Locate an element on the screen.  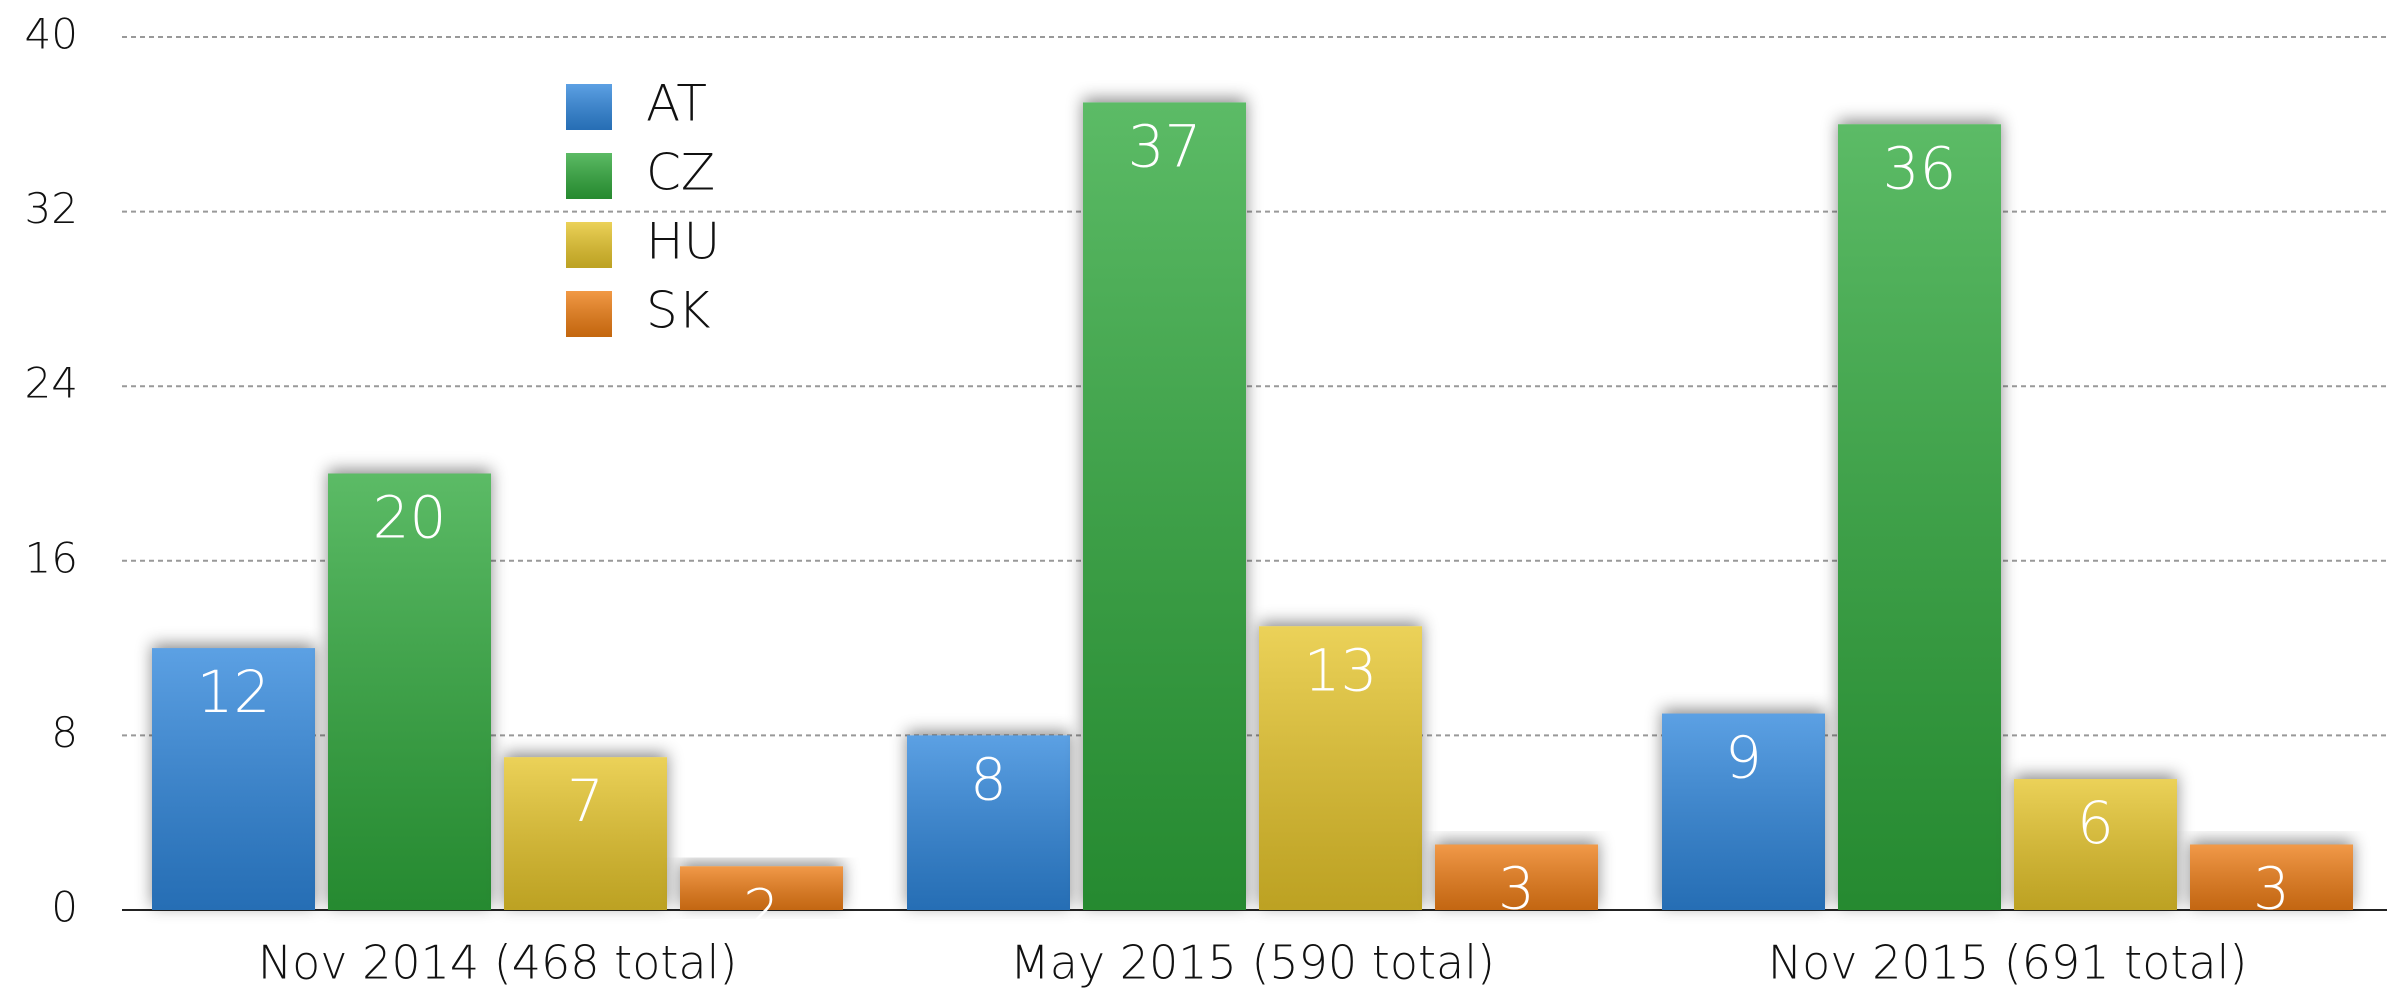
x-tick-label: May 2015 (590 total) is located at coordinates (1252, 963).